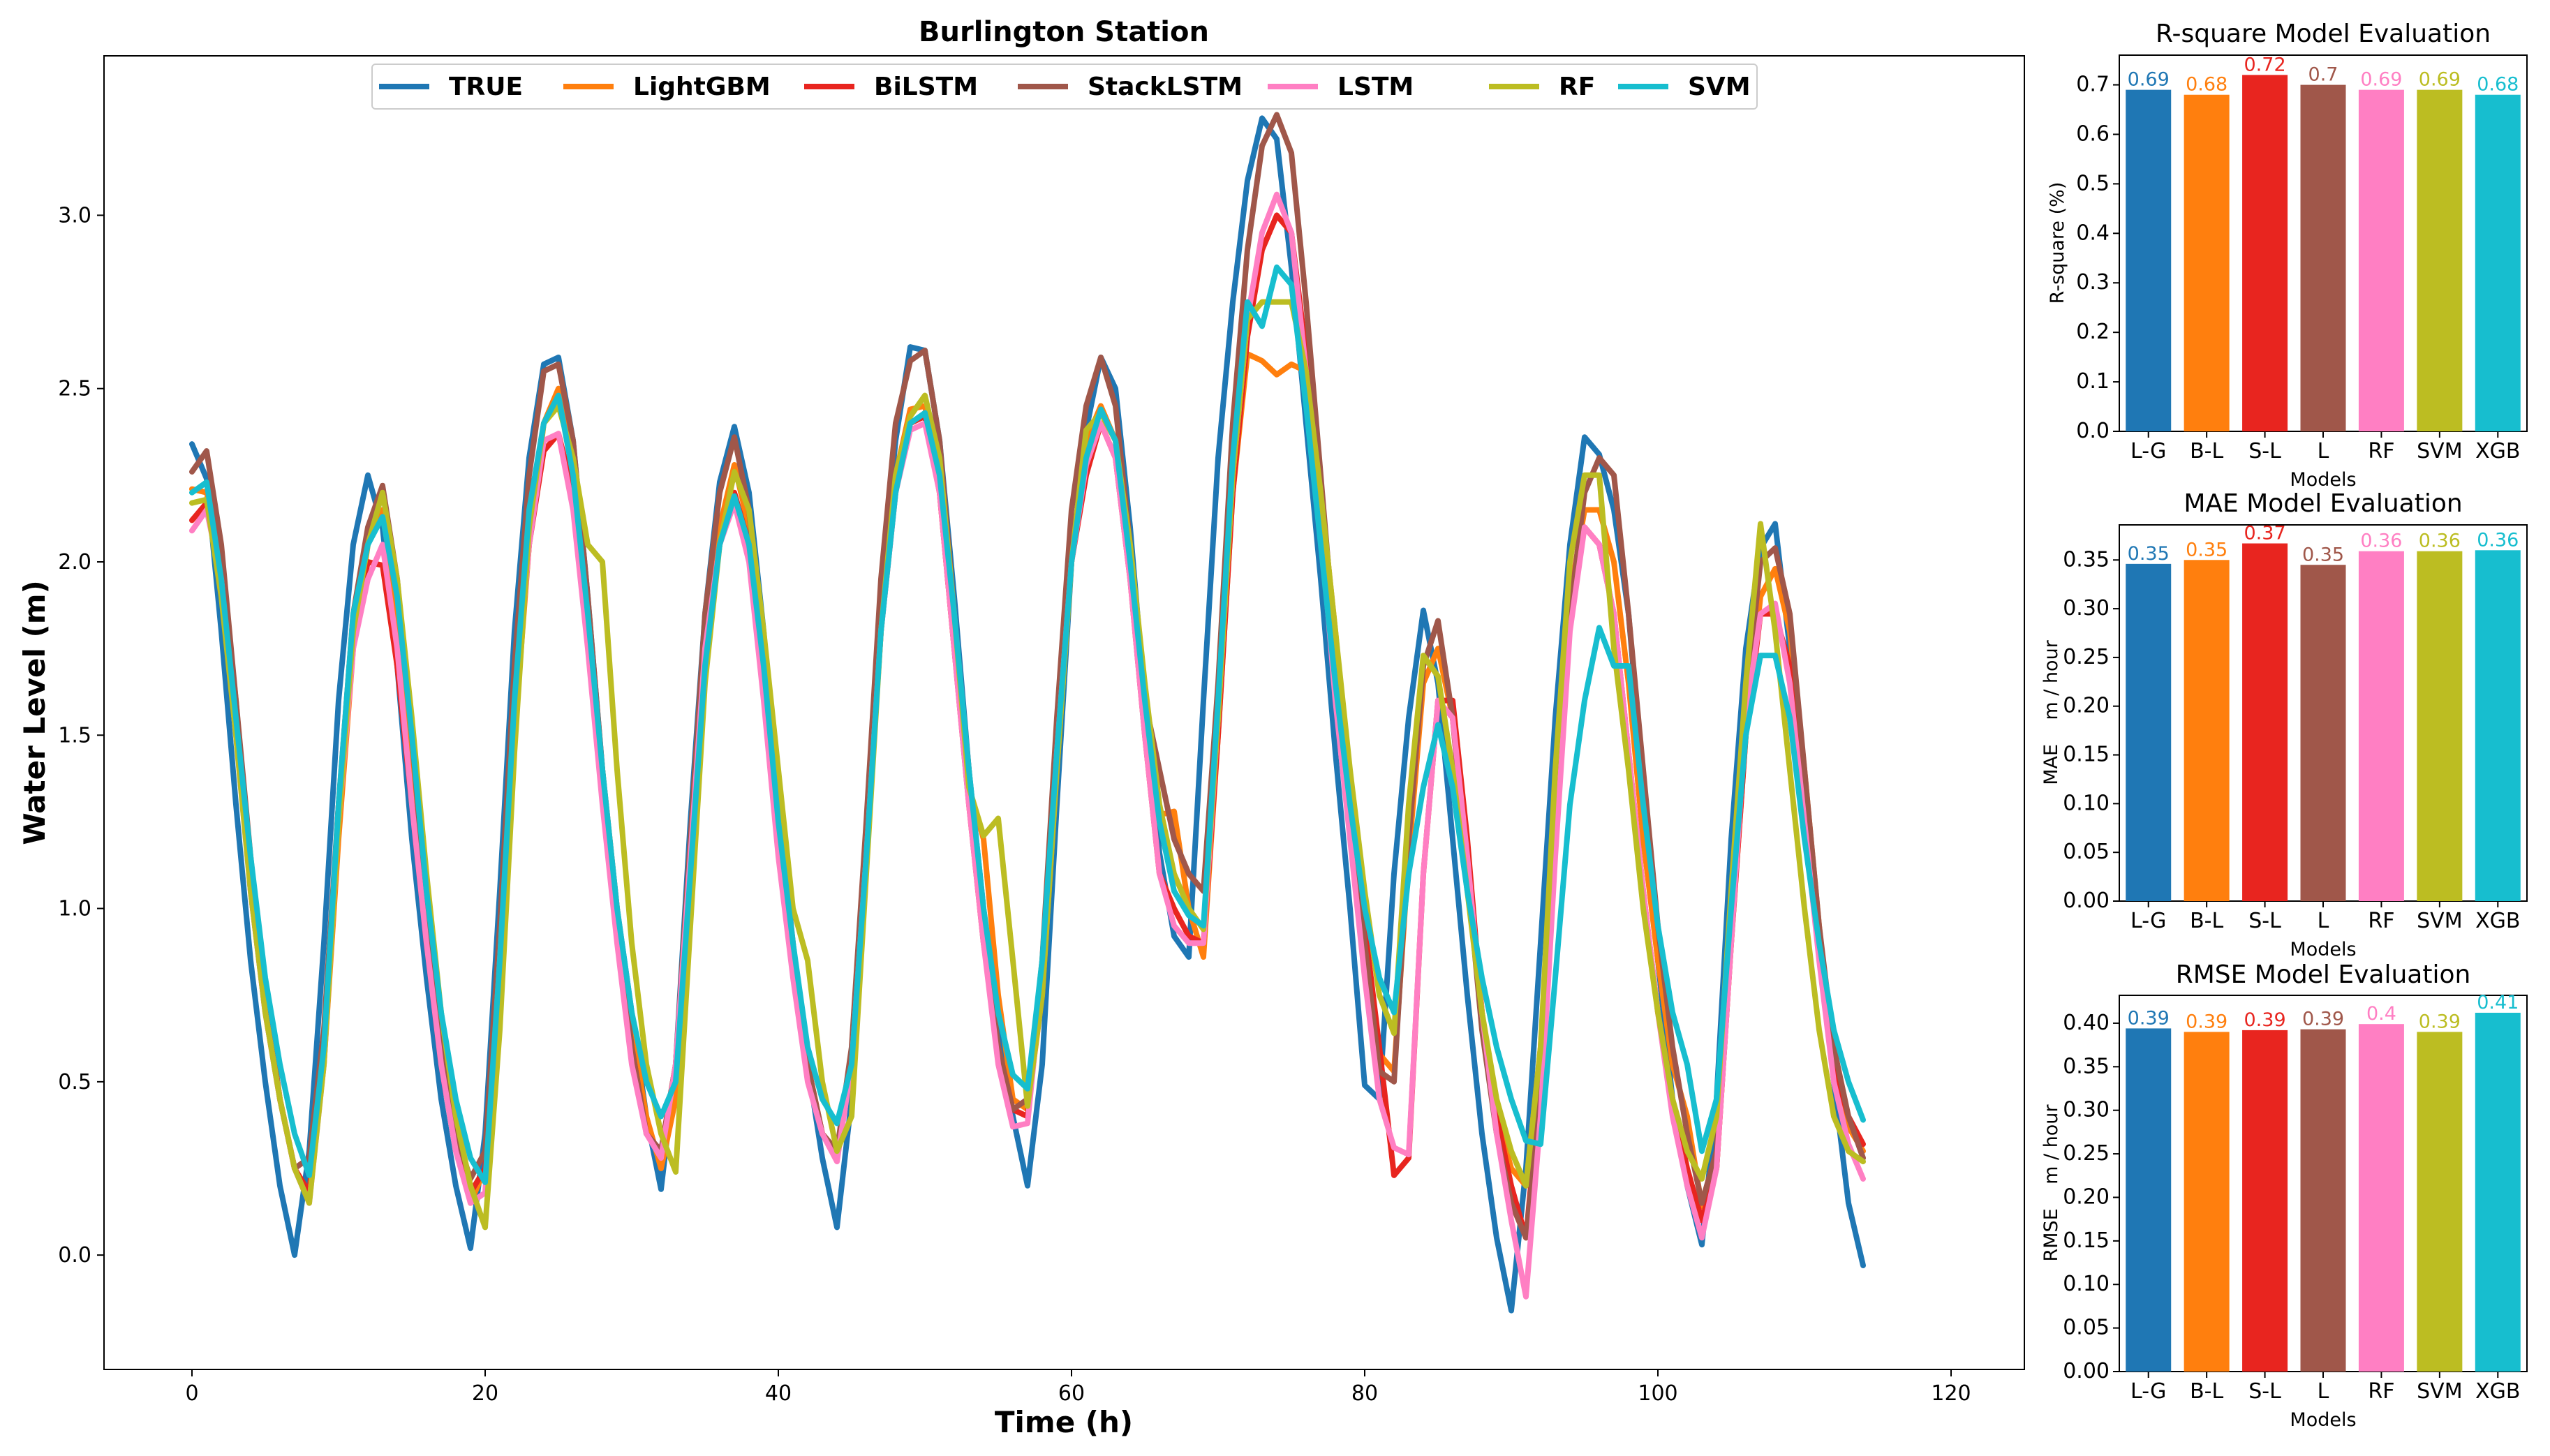 The width and height of the screenshot is (2550, 1456). What do you see at coordinates (1658, 1393) in the screenshot?
I see `x-tick-label: 100` at bounding box center [1658, 1393].